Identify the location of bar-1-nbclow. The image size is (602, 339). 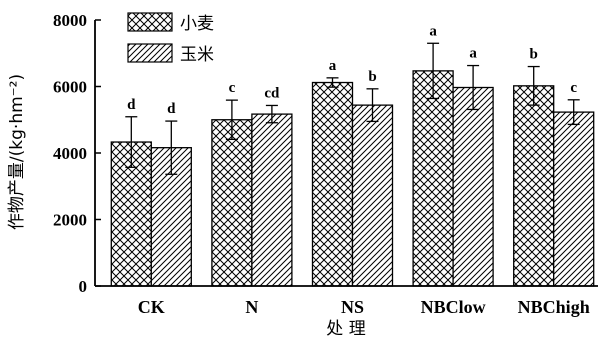
(433, 178).